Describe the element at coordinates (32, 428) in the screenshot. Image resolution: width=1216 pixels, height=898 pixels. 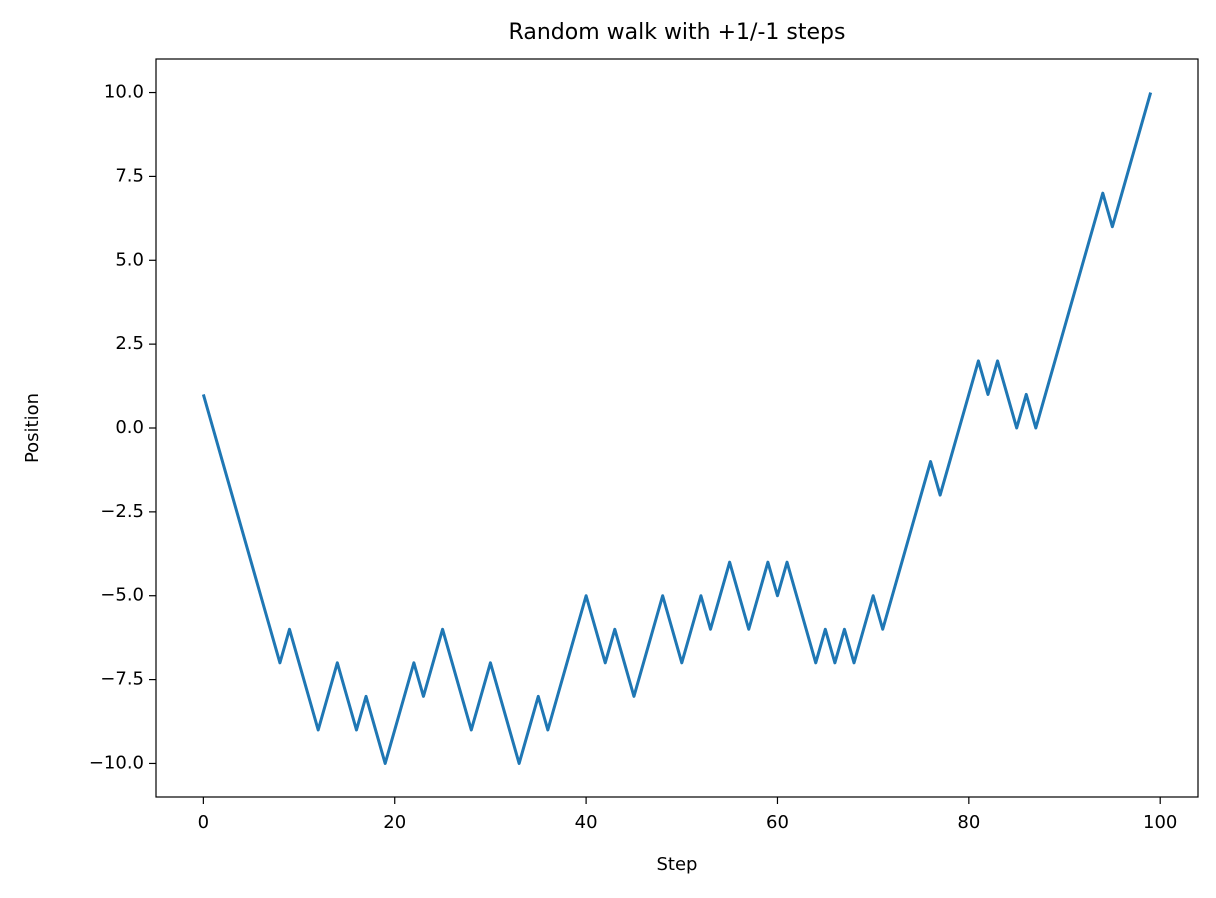
I see `y-axis-label: Position` at that location.